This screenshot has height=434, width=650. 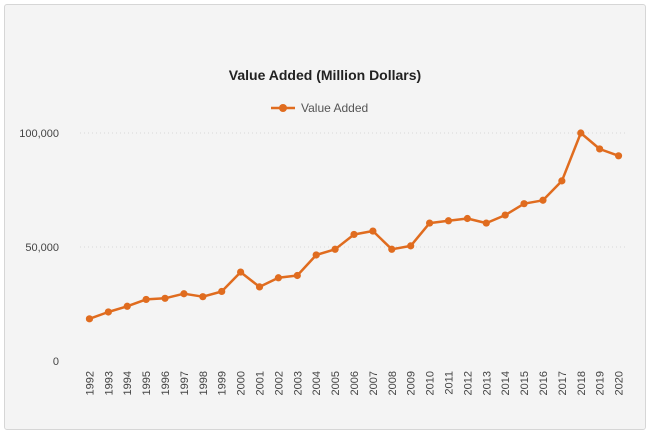 I want to click on x-tick-label: 1994, so click(x=128, y=383).